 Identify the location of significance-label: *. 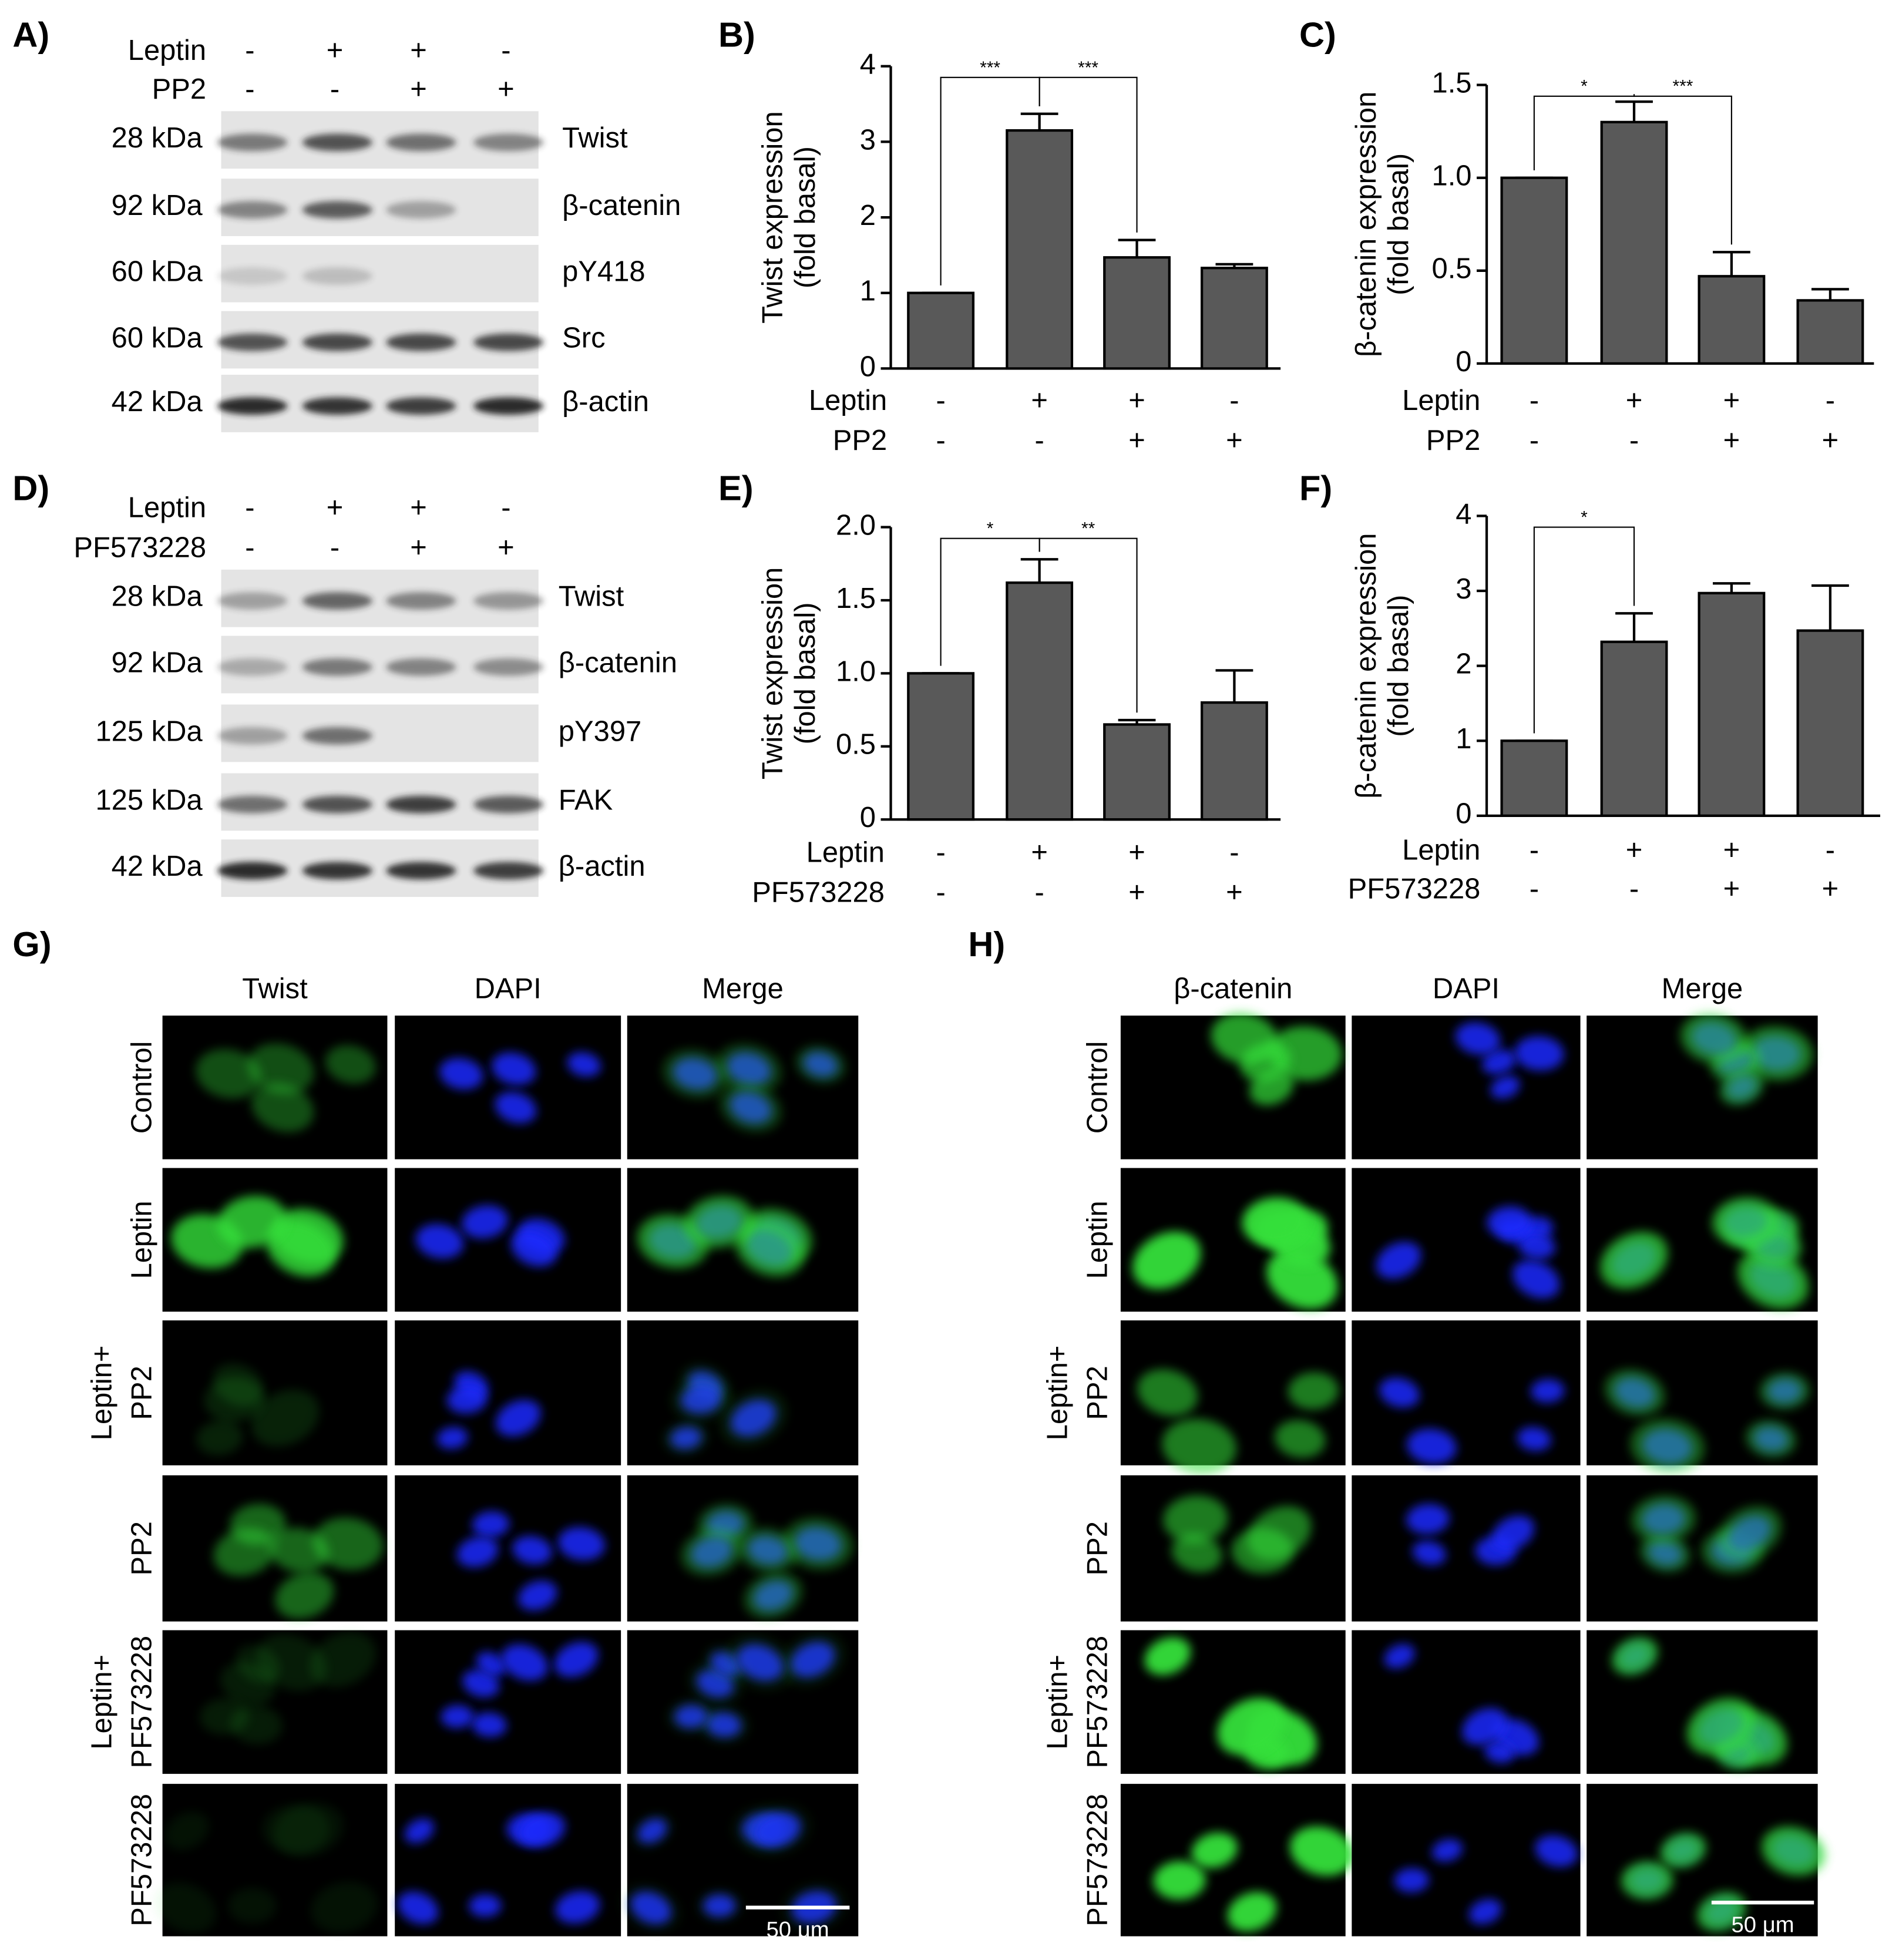
(1584, 86).